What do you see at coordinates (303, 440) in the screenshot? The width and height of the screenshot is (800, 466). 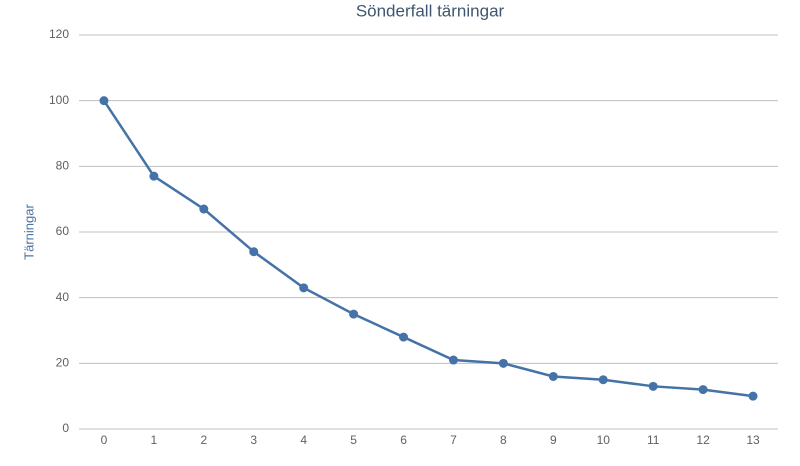 I see `x-tick-label: 4` at bounding box center [303, 440].